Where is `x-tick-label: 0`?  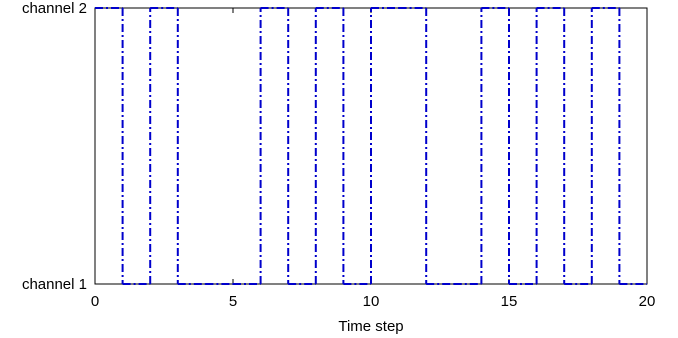 x-tick-label: 0 is located at coordinates (95, 301).